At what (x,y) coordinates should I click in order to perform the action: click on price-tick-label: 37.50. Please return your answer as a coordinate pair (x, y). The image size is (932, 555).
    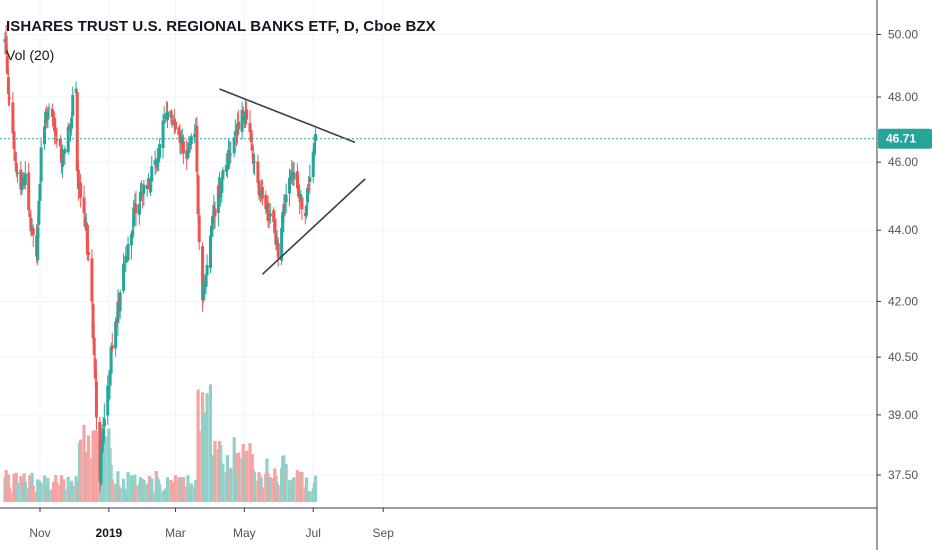
    Looking at the image, I should click on (903, 475).